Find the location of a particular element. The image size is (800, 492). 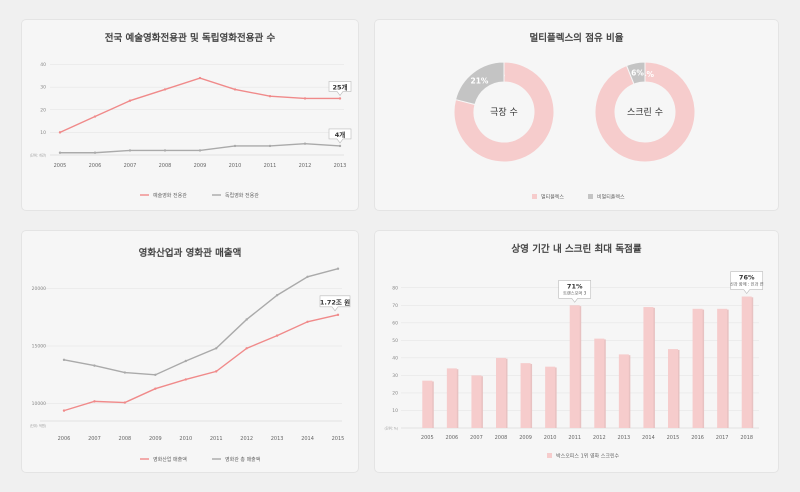

x-tick-label: 2009 is located at coordinates (155, 439).